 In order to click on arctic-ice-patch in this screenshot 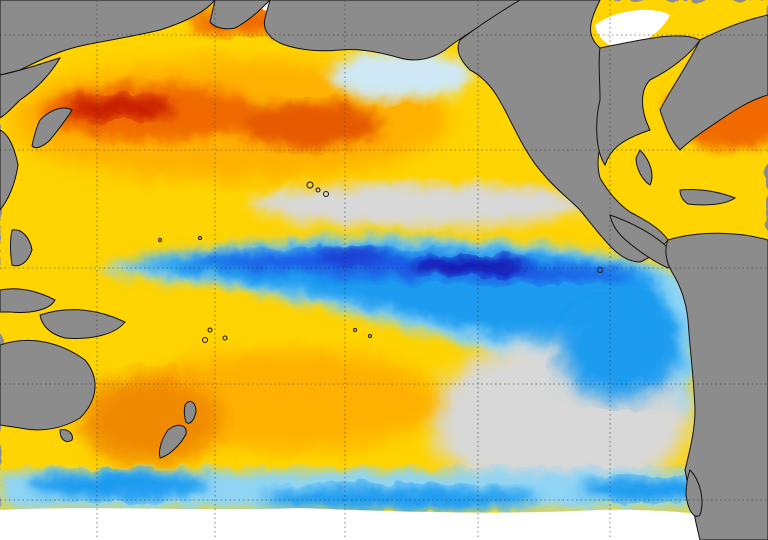, I will do `click(632, 28)`.